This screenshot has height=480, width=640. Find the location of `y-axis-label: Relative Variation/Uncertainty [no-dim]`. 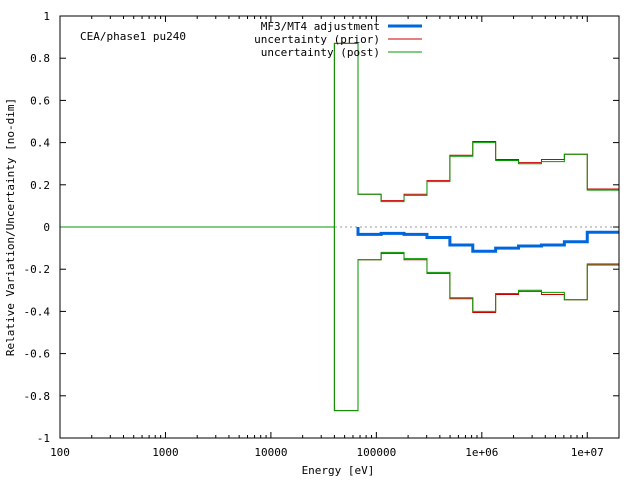

y-axis-label: Relative Variation/Uncertainty [no-dim] is located at coordinates (10, 227).